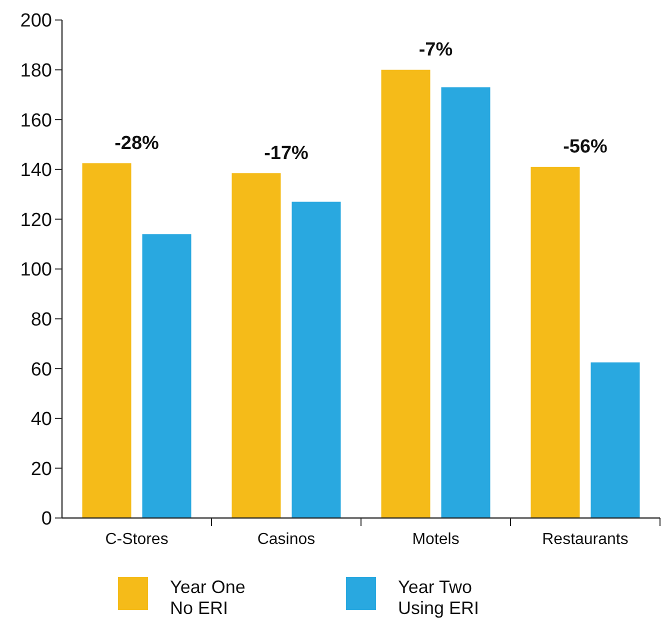 This screenshot has width=665, height=621. What do you see at coordinates (136, 539) in the screenshot?
I see `x-tick-label: C-Stores` at bounding box center [136, 539].